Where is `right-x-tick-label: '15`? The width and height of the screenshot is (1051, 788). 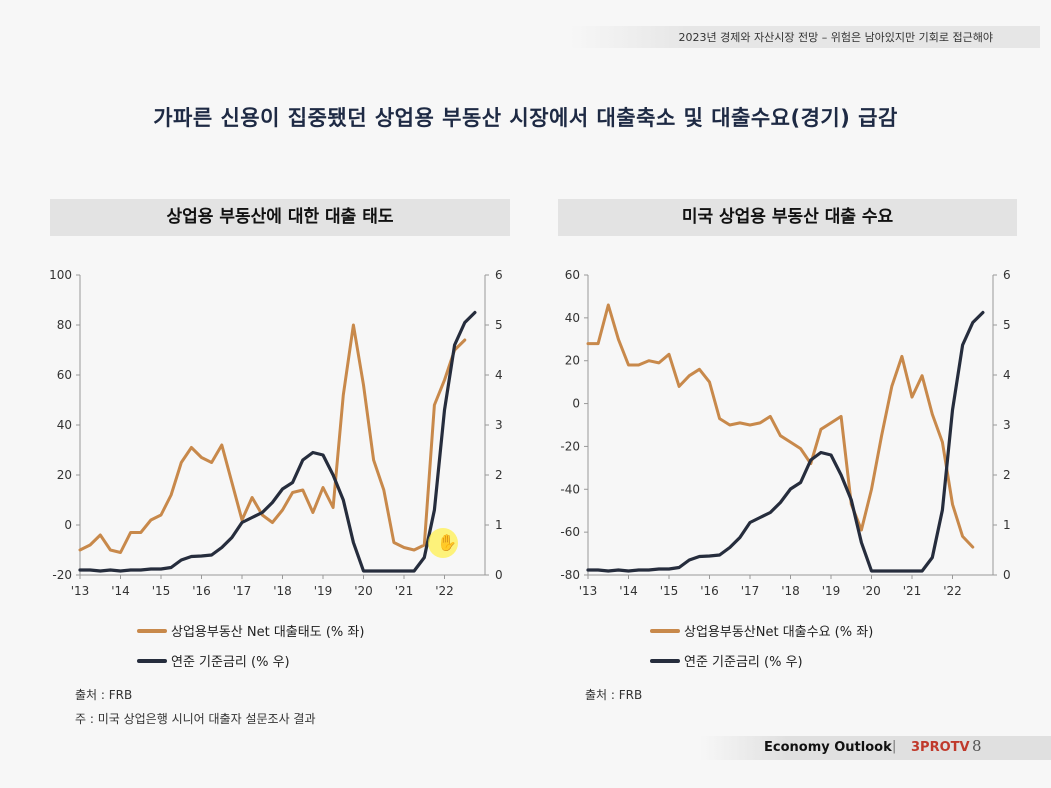 right-x-tick-label: '15 is located at coordinates (669, 591).